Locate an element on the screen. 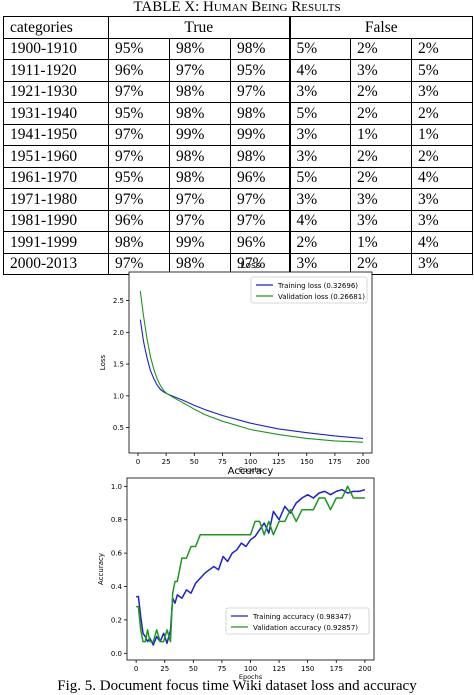 This screenshot has height=695, width=474. legend-entry: Training accuracy (0.98347) is located at coordinates (301, 617).